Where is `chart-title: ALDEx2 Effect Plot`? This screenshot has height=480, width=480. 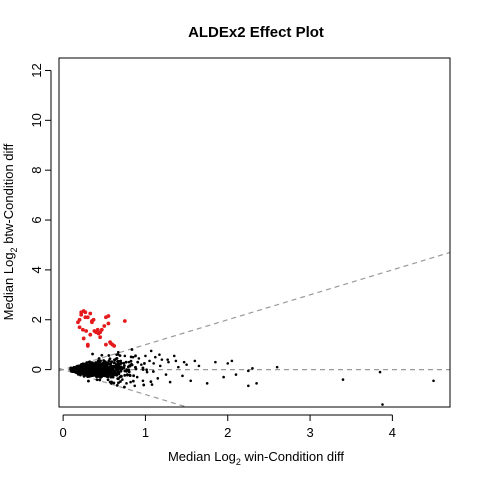
chart-title: ALDEx2 Effect Plot is located at coordinates (256, 32).